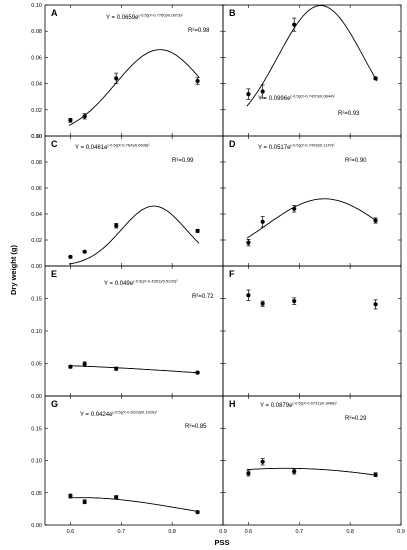 Image resolution: width=407 pixels, height=550 pixels. I want to click on equation-exponent: (-0.5((X-0.6731)/0.3486)², so click(314, 403).